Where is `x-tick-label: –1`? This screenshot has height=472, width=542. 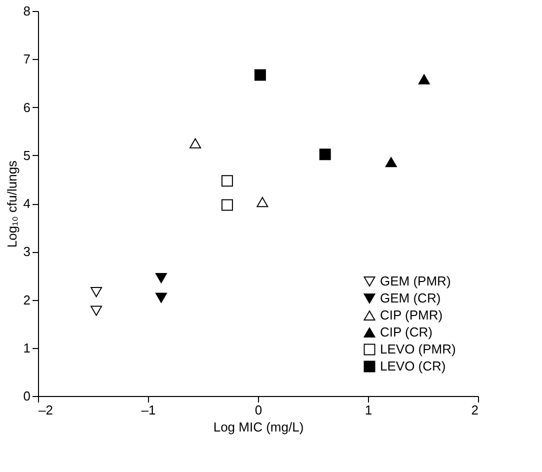 x-tick-label: –1 is located at coordinates (148, 410).